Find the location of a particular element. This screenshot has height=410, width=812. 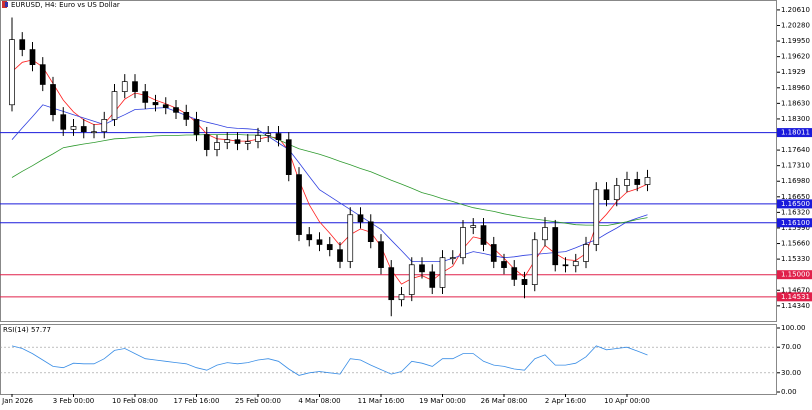

rsi-title: RSI(14) 57.77 is located at coordinates (27, 330).